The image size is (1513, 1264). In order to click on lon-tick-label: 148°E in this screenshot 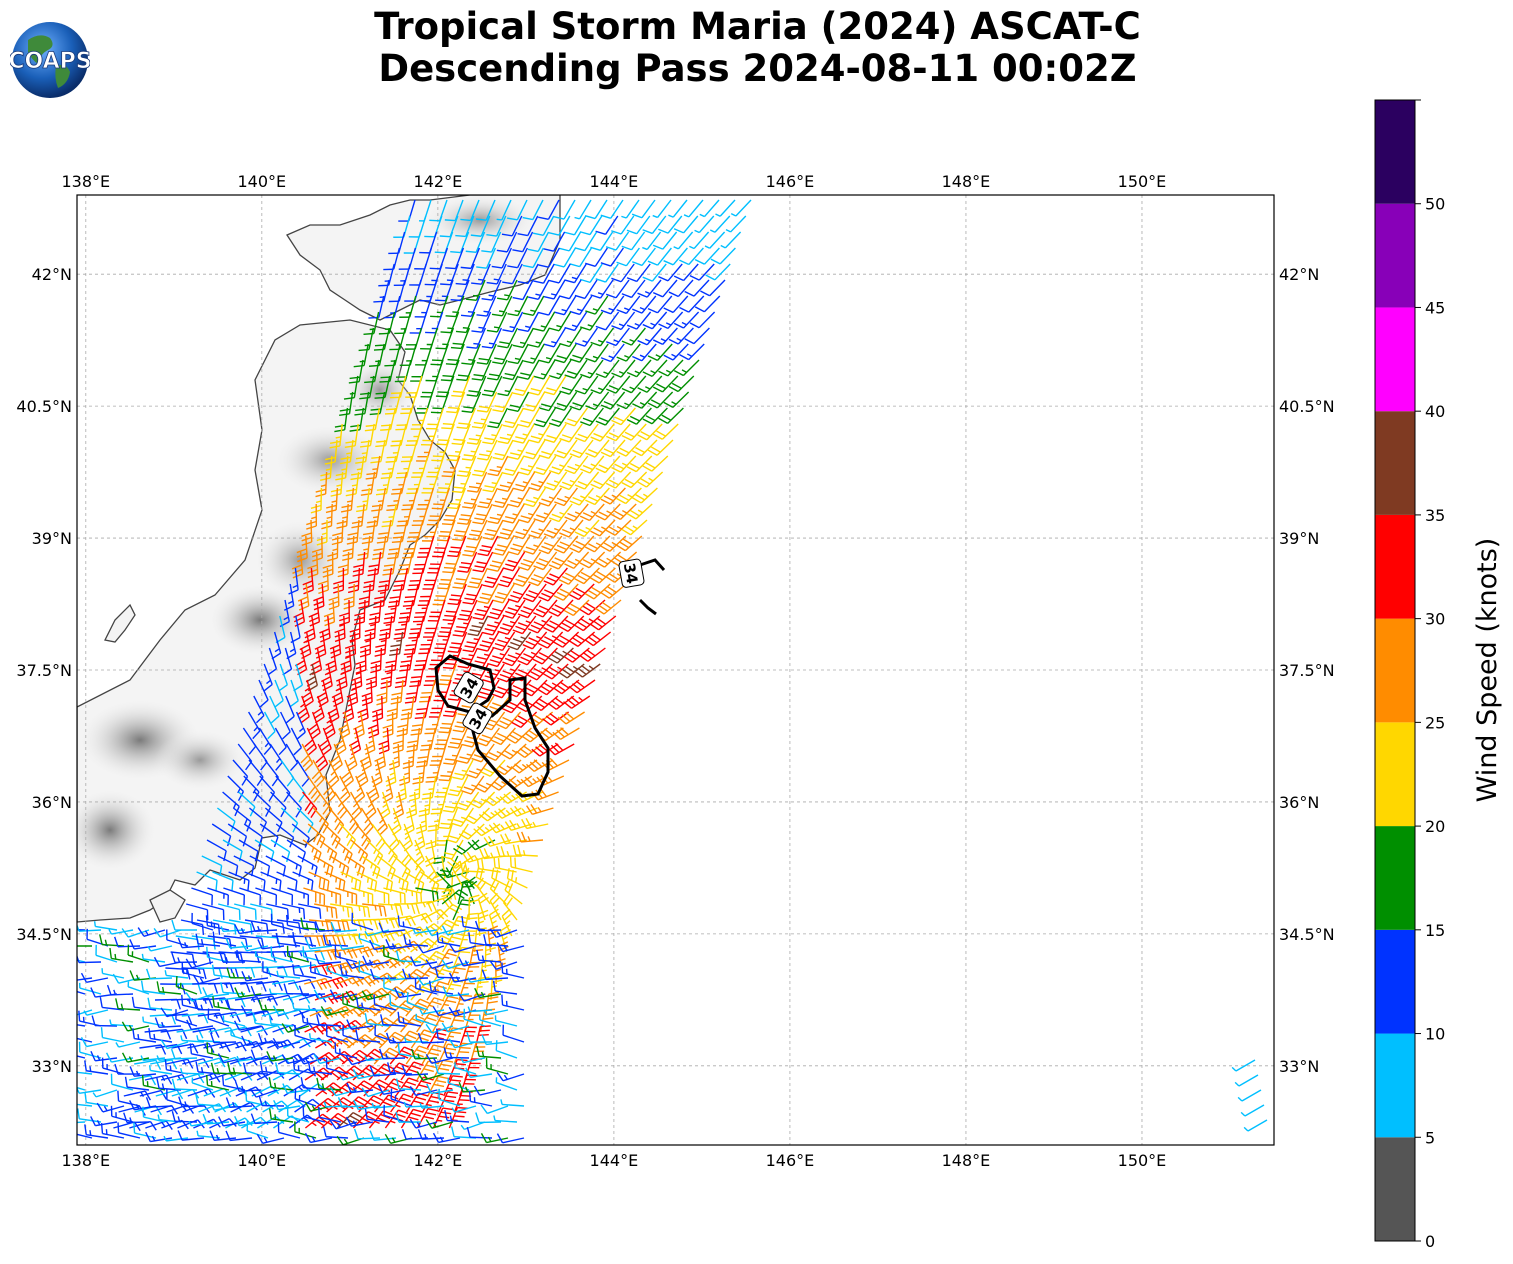, I will do `click(966, 1160)`.